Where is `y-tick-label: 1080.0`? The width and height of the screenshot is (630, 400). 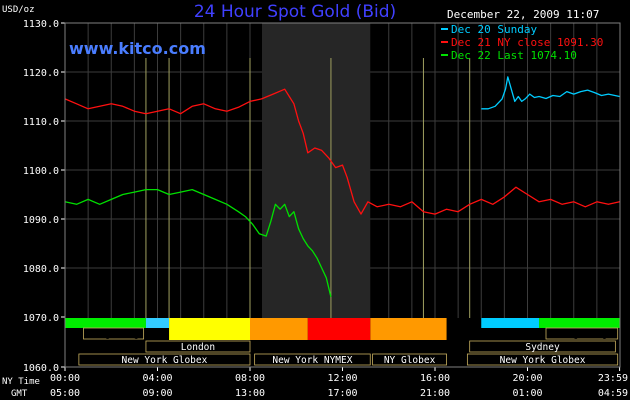
y-tick-label: 1080.0 is located at coordinates (41, 269).